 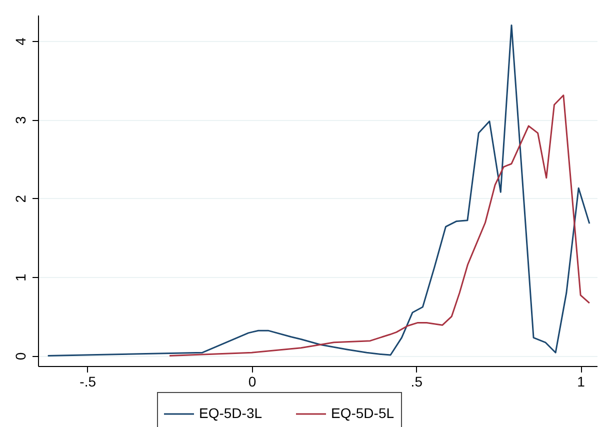 What do you see at coordinates (20, 41) in the screenshot?
I see `y-tick-label: 4` at bounding box center [20, 41].